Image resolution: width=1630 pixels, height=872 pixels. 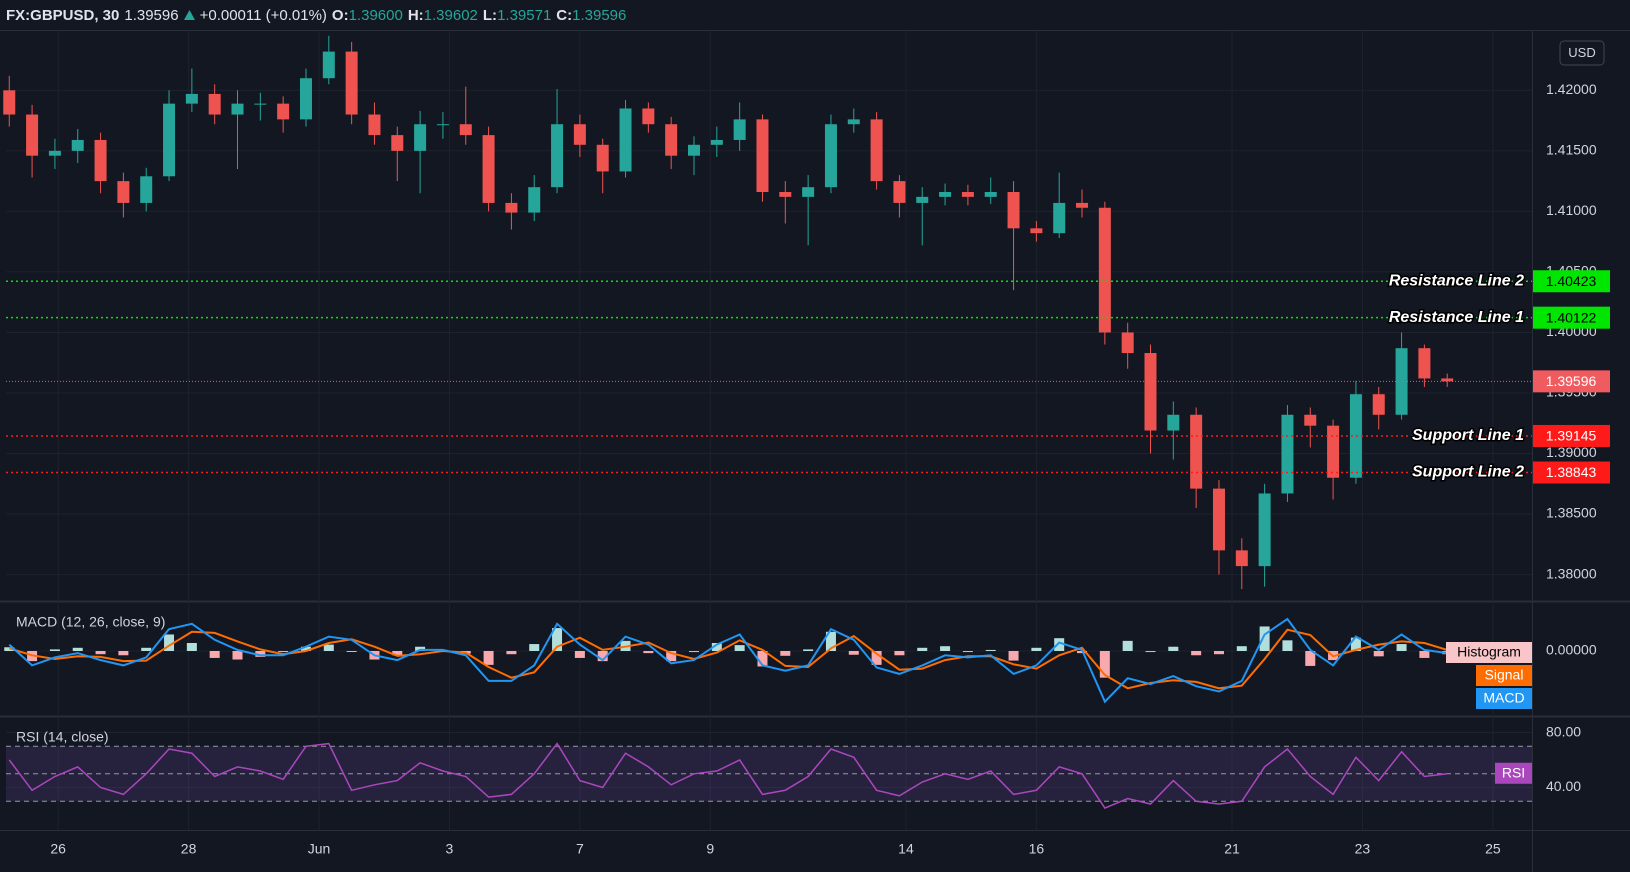 What do you see at coordinates (1456, 280) in the screenshot?
I see `level-label: Resistance Line 2` at bounding box center [1456, 280].